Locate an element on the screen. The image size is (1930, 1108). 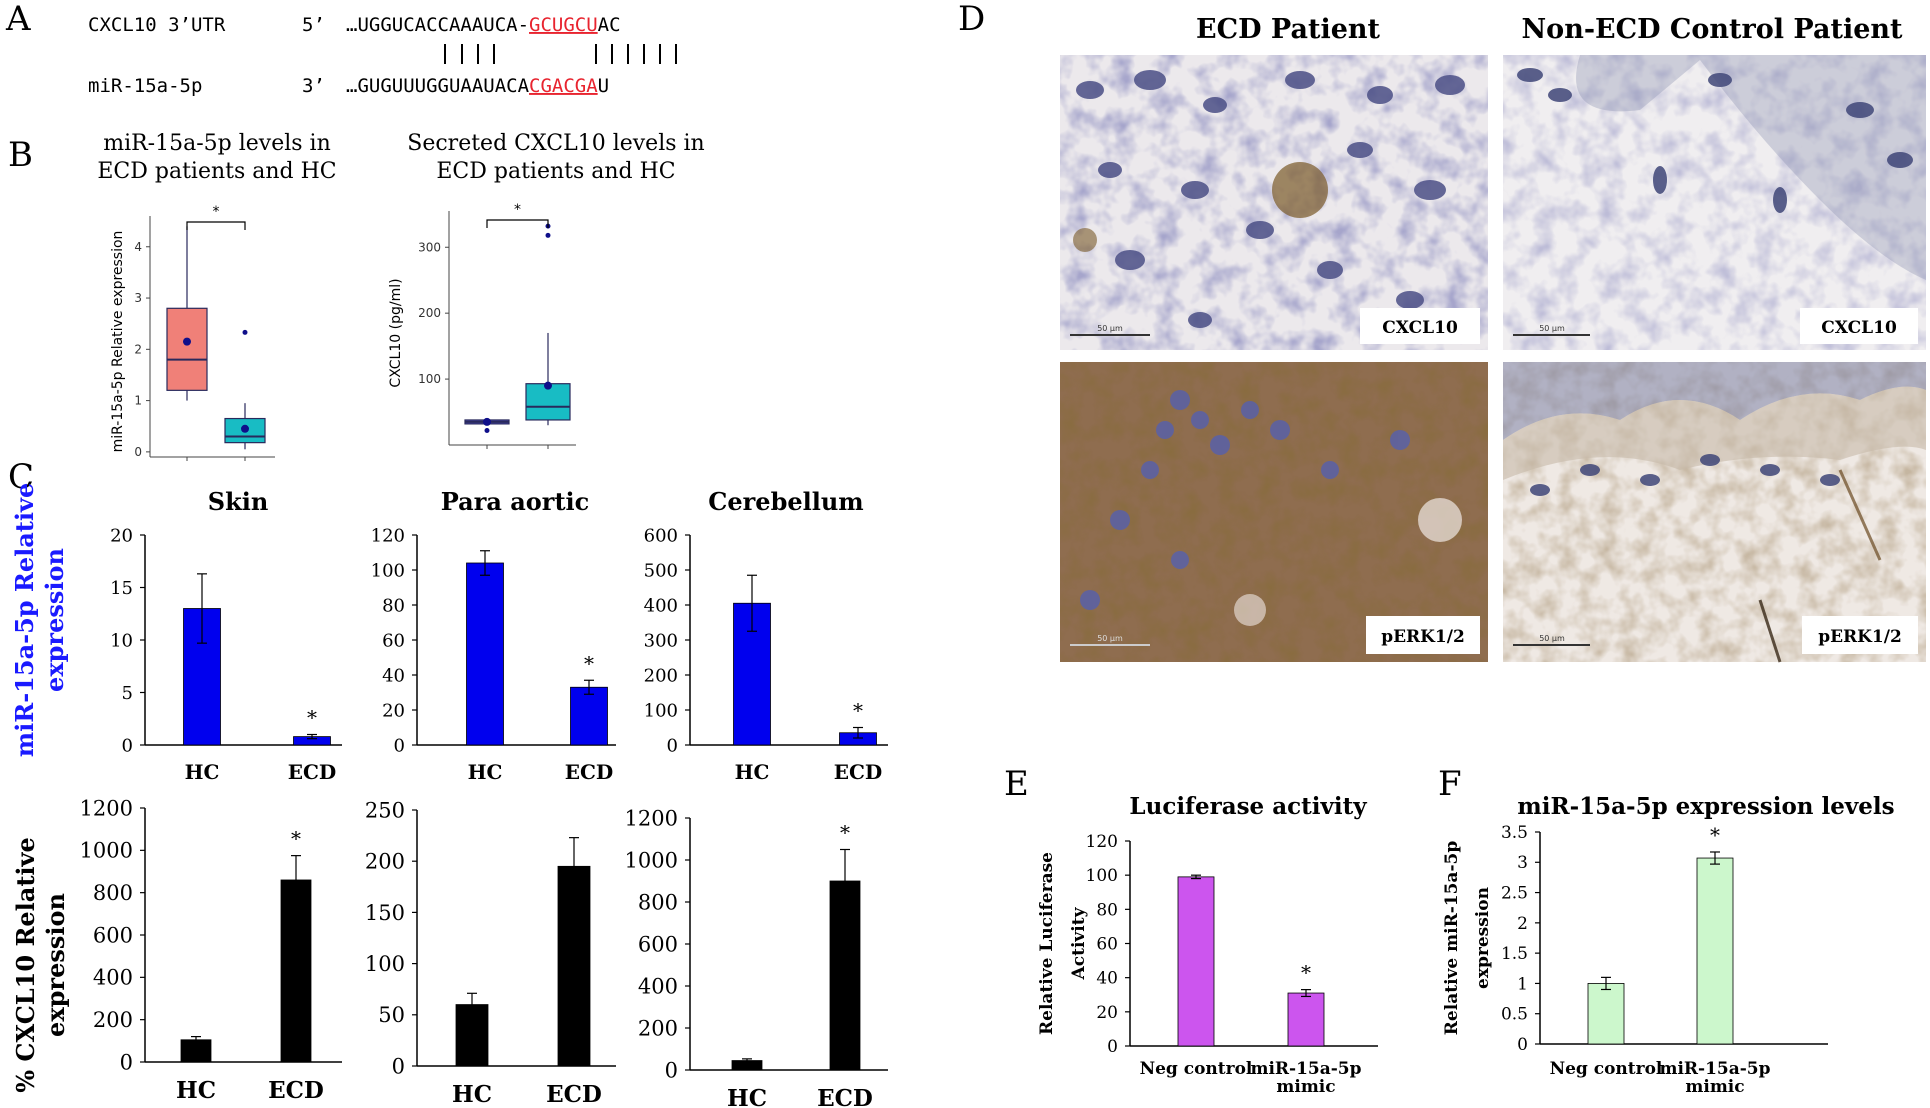
outlier-point is located at coordinates (245, 332).